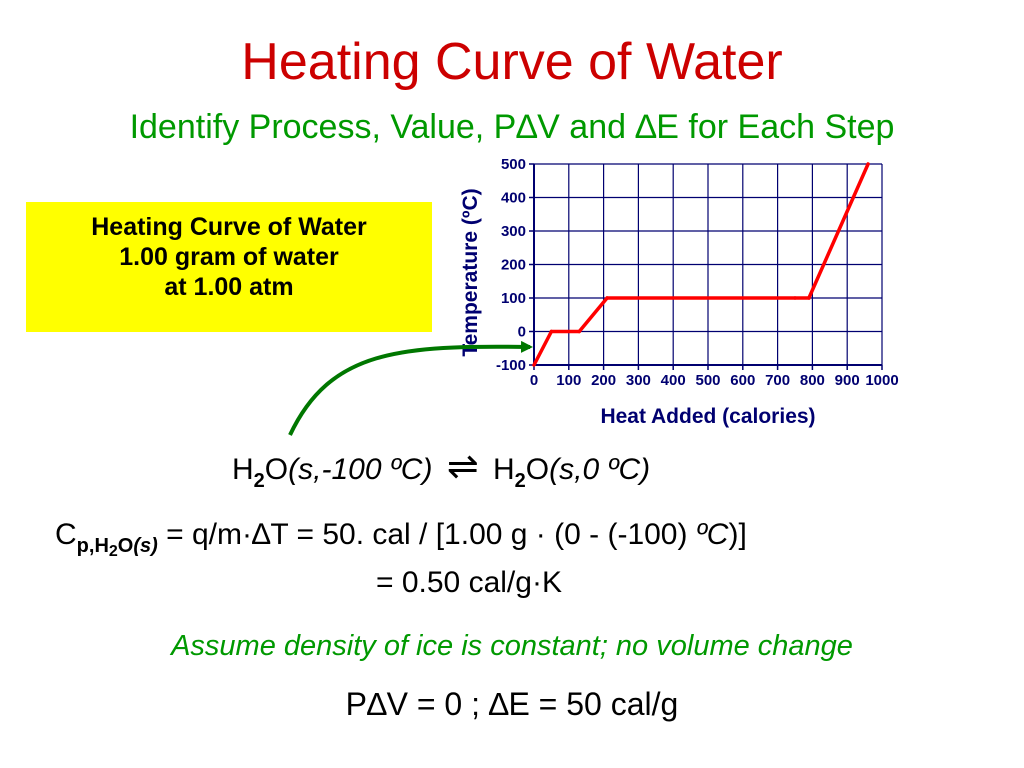 The image size is (1024, 768). What do you see at coordinates (568, 380) in the screenshot?
I see `x-tick-label: 100` at bounding box center [568, 380].